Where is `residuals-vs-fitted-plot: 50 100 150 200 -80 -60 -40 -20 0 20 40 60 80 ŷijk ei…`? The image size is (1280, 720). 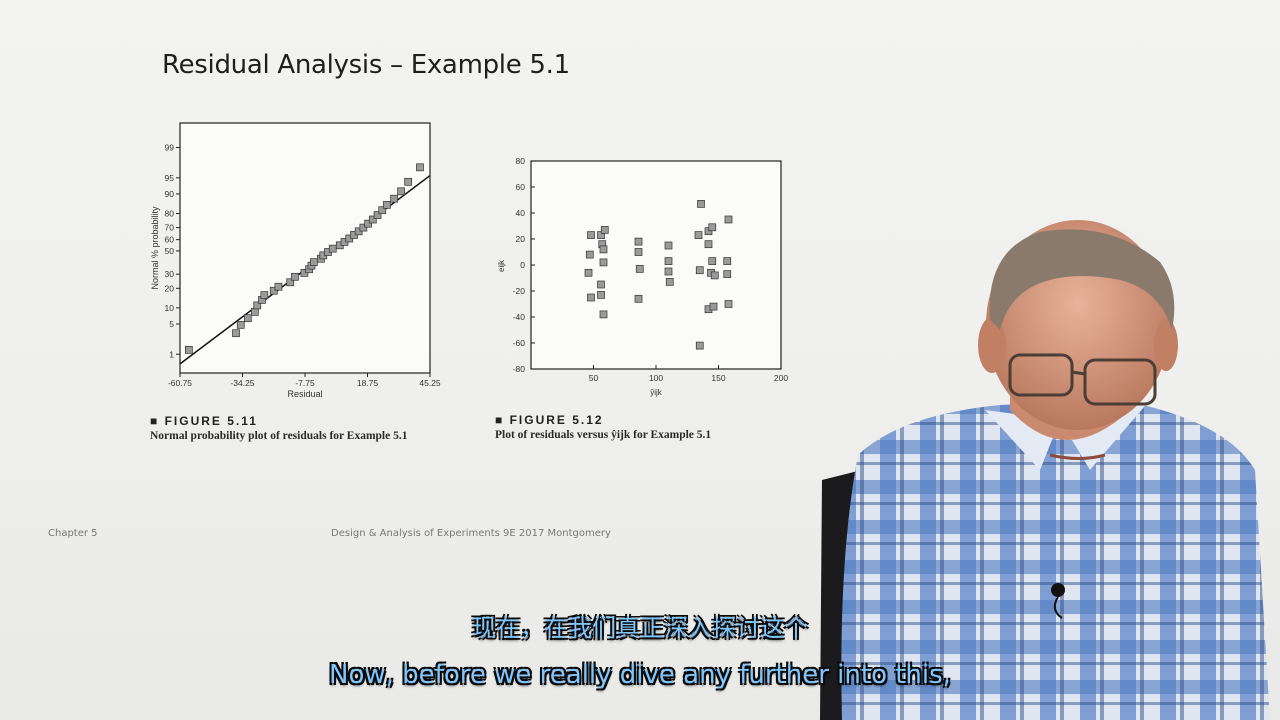 residuals-vs-fitted-plot: 50 100 150 200 -80 -60 -40 -20 0 20 40 60 80 ŷijk ei… is located at coordinates (642, 276).